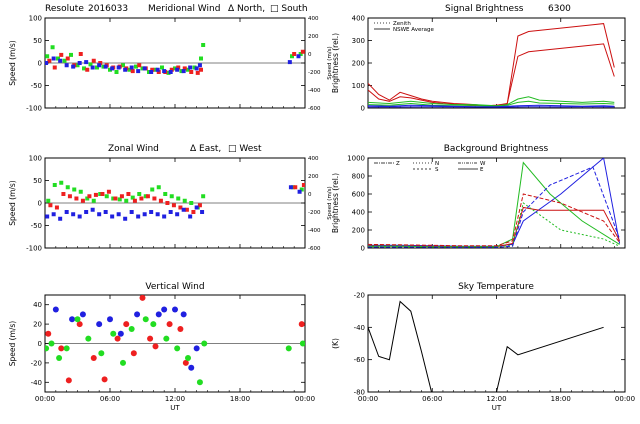  What do you see at coordinates (246, 9) in the screenshot?
I see `panel-title: Δ North,` at bounding box center [246, 9].